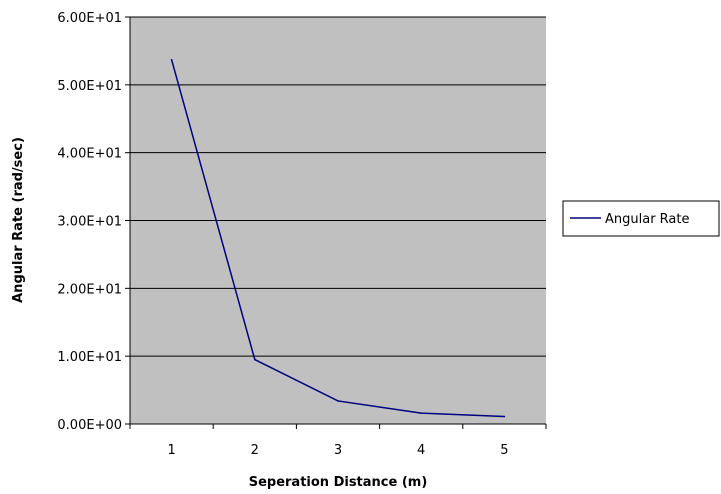 This screenshot has width=721, height=494. I want to click on x-tick-label: 5, so click(504, 450).